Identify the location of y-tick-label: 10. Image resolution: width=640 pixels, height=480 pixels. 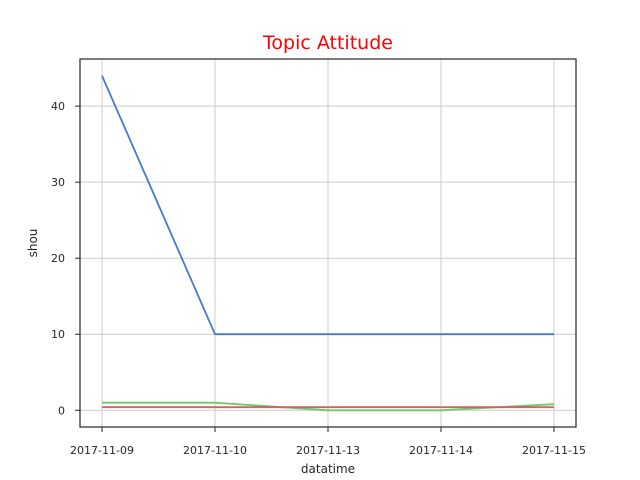
(58, 334).